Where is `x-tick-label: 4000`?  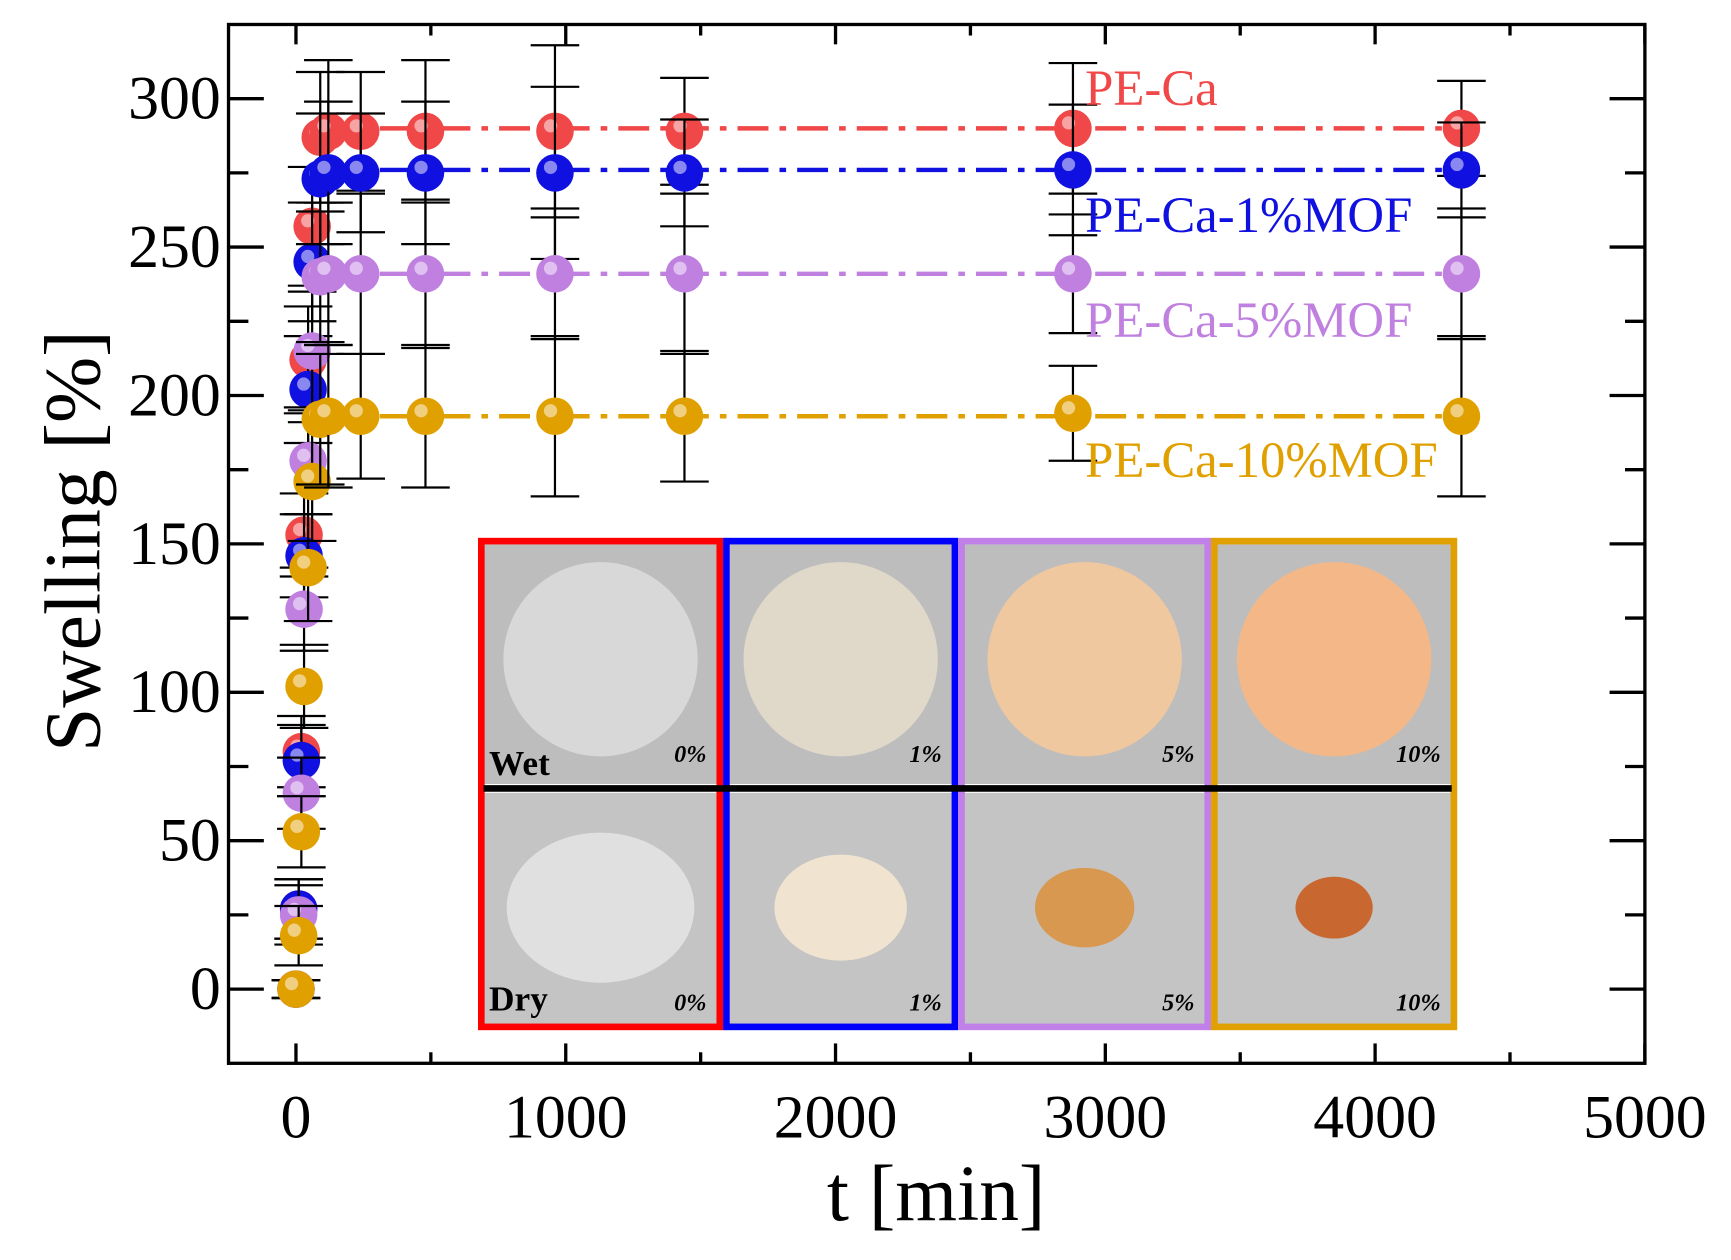 x-tick-label: 4000 is located at coordinates (1375, 1117).